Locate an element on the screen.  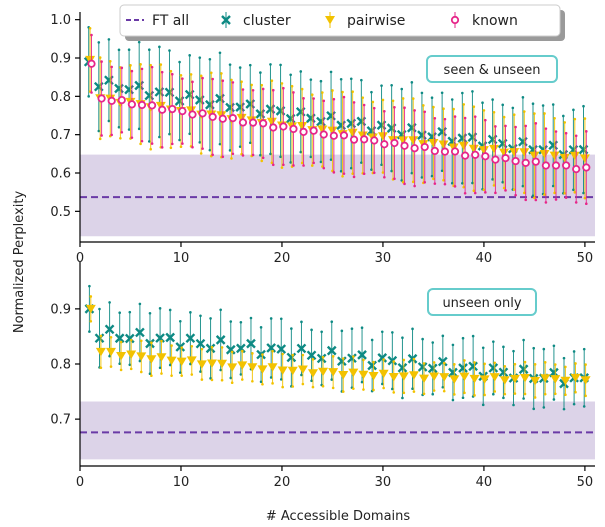
x-tick-label: 40 is located at coordinates (484, 258).